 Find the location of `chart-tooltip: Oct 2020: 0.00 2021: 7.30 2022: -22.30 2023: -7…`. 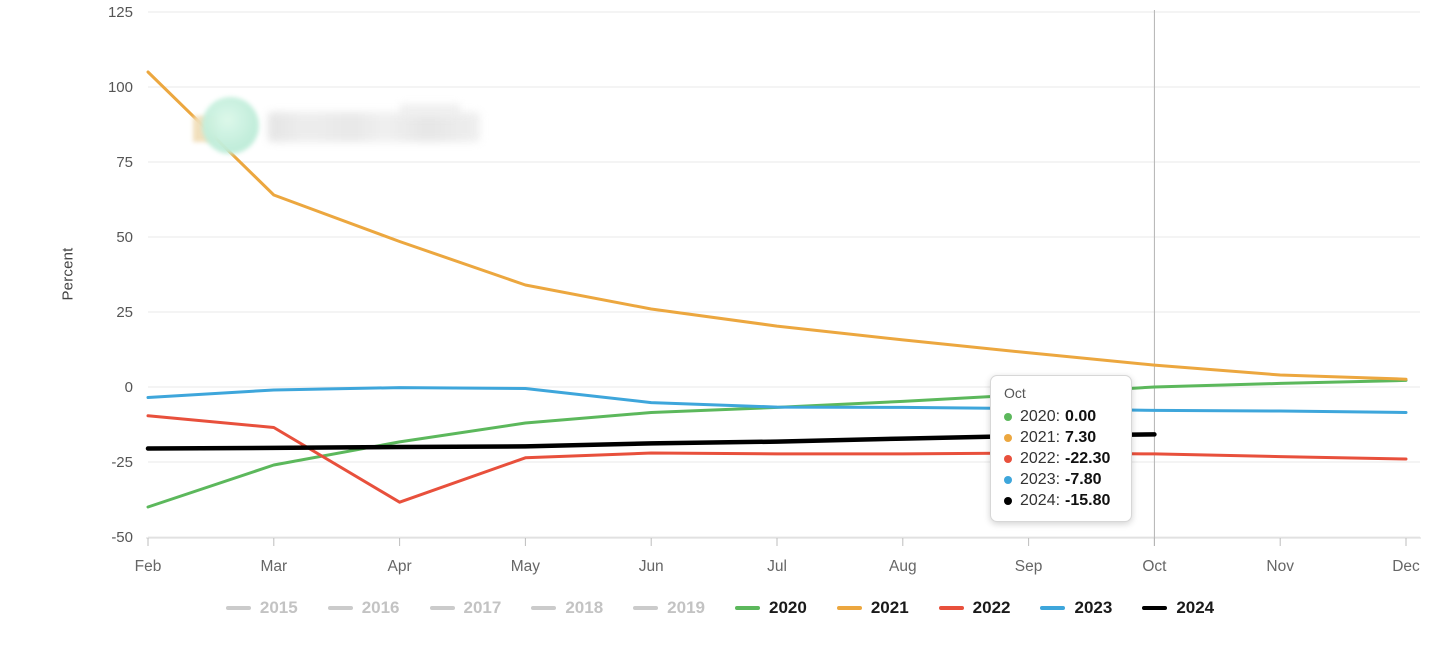

chart-tooltip: Oct 2020: 0.00 2021: 7.30 2022: -22.30 2023: -7… is located at coordinates (1061, 448).